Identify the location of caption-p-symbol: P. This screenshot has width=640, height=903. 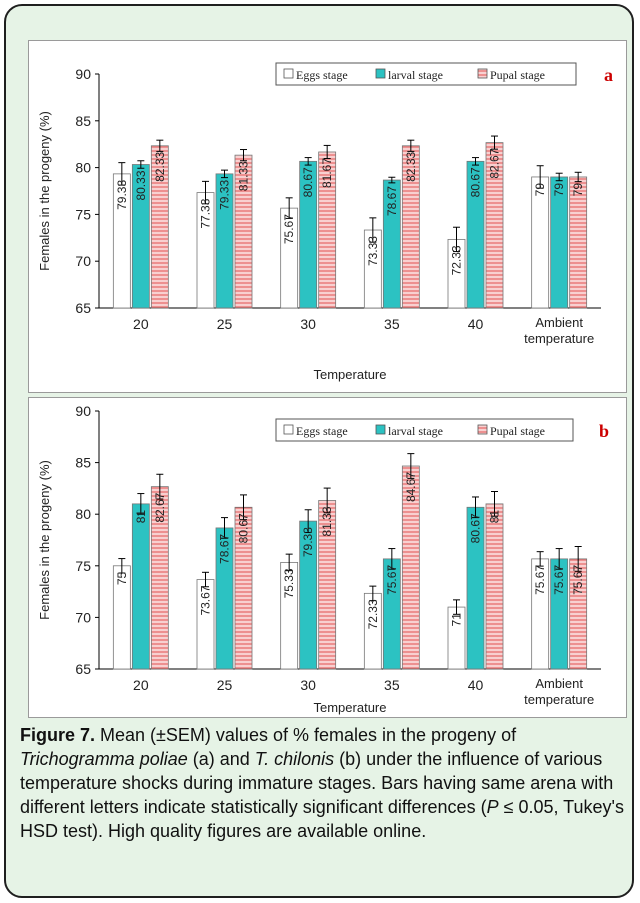
(492, 807).